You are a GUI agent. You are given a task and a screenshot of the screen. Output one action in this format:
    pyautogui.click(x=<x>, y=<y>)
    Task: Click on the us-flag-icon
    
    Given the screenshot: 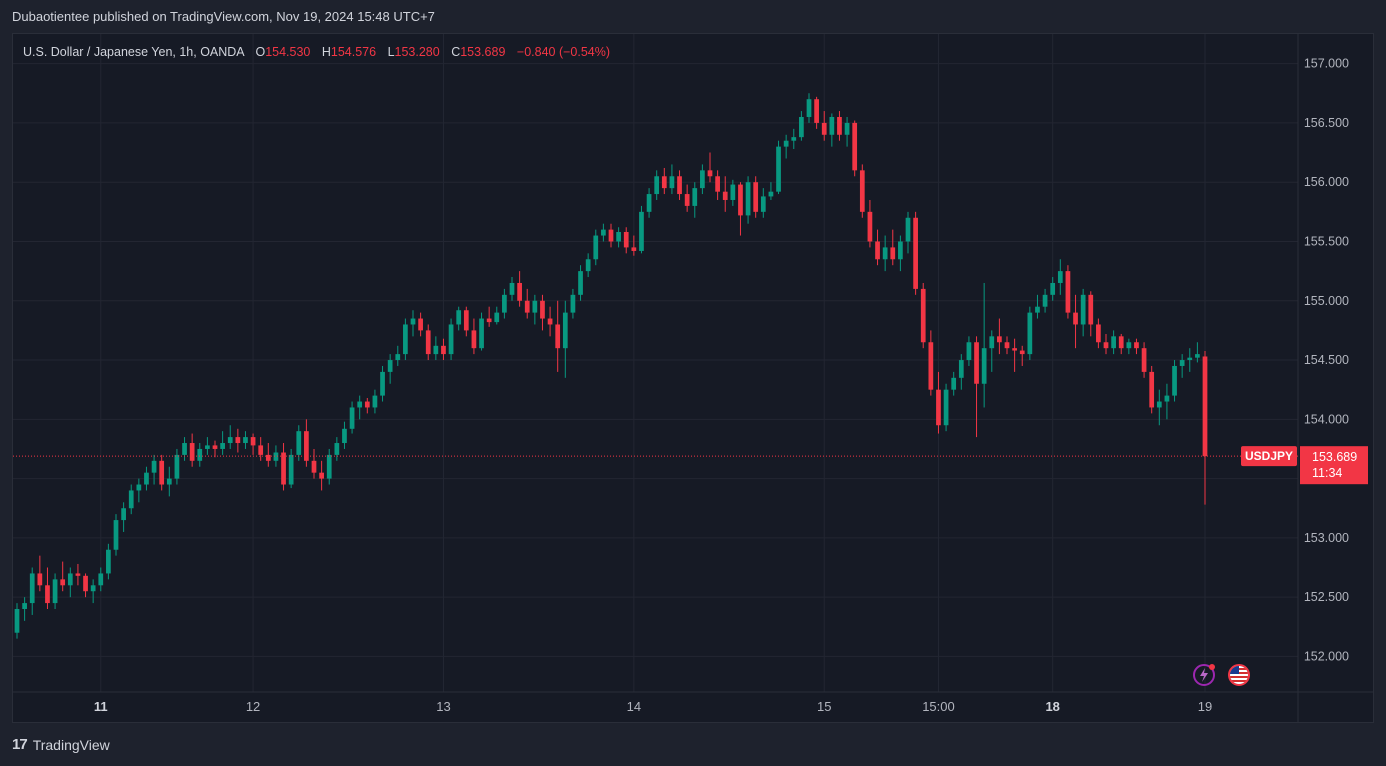 What is the action you would take?
    pyautogui.click(x=1239, y=675)
    